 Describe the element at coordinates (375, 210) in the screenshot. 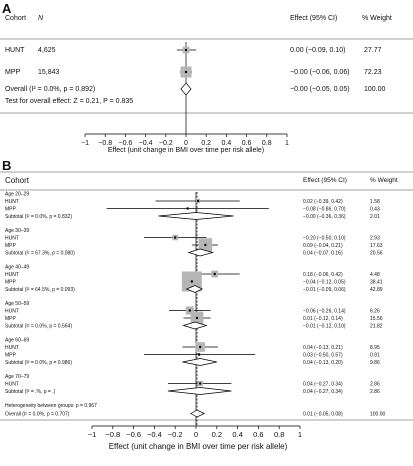

I see `weight-text: 0.43` at that location.